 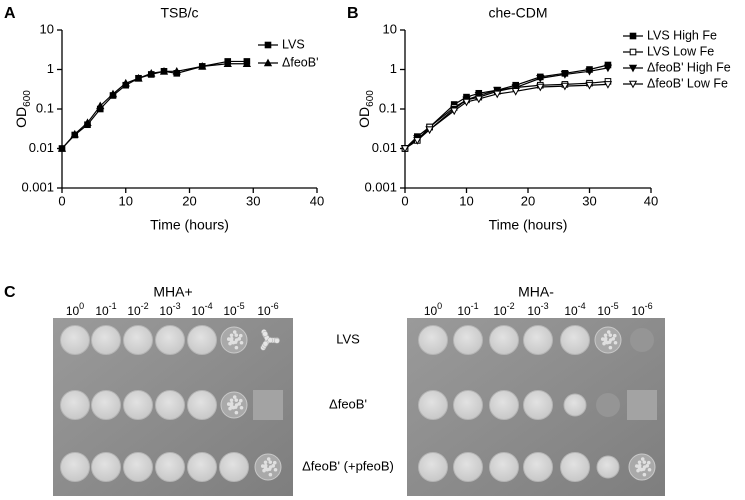 I want to click on x-tick-label: 0, so click(x=61, y=200).